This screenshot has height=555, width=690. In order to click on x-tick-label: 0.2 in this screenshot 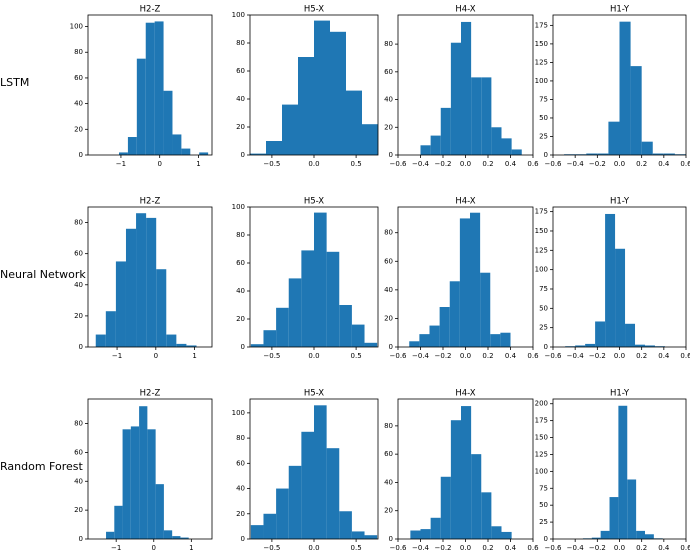, I will do `click(487, 547)`.